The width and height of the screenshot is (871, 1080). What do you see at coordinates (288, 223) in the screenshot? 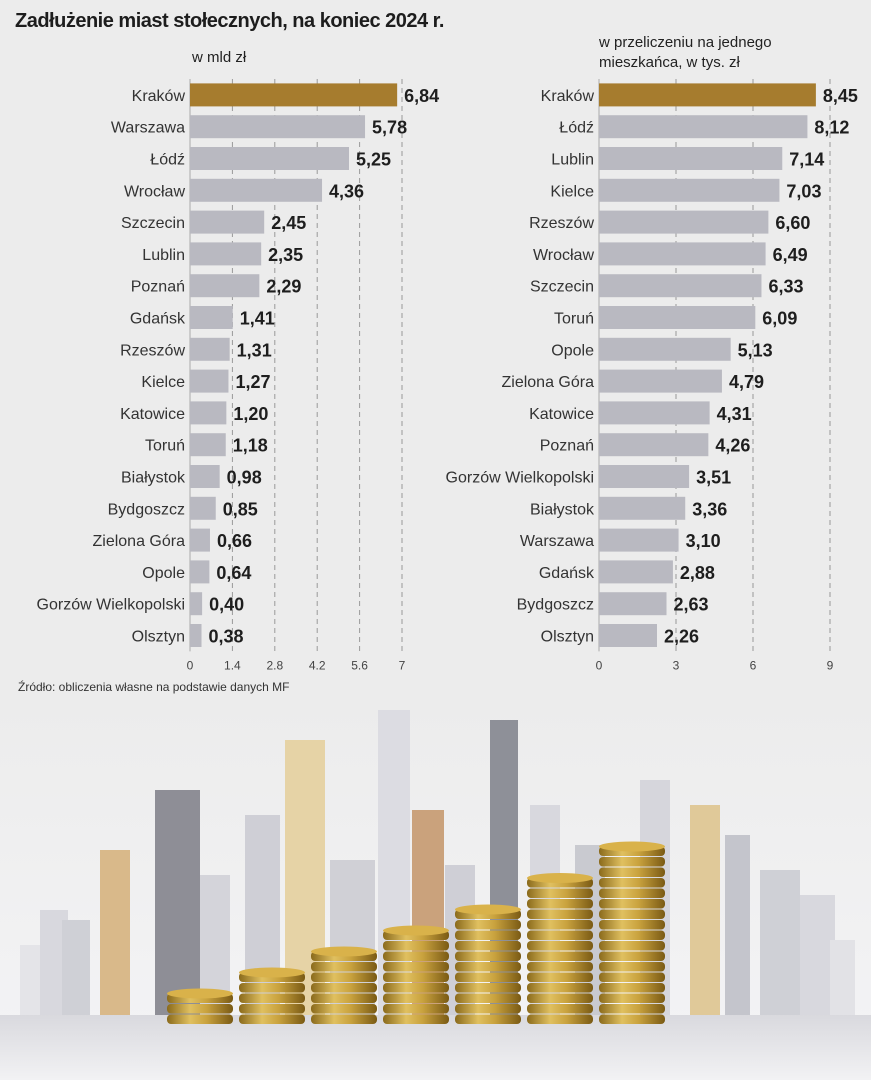
I see `value-label: 2,45` at bounding box center [288, 223].